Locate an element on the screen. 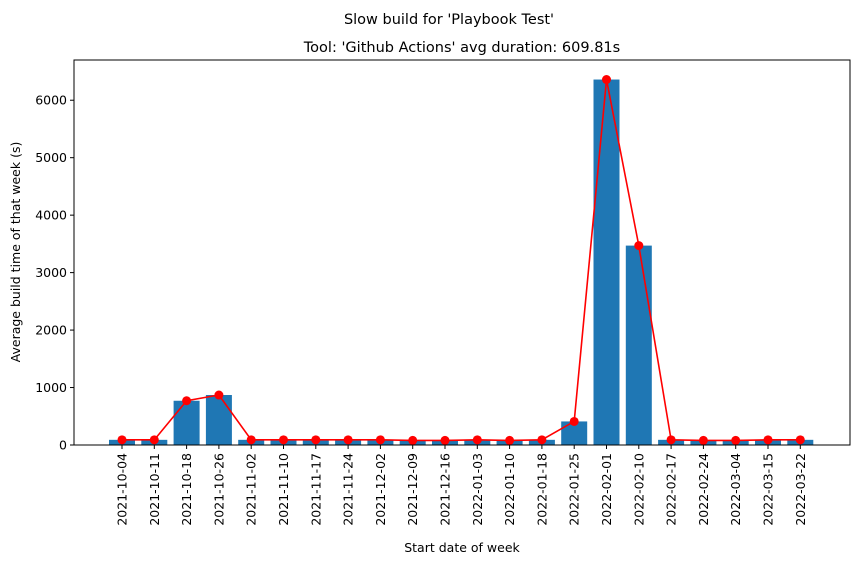 The image size is (859, 564). x-tick-label: 2022-03-22 is located at coordinates (800, 489).